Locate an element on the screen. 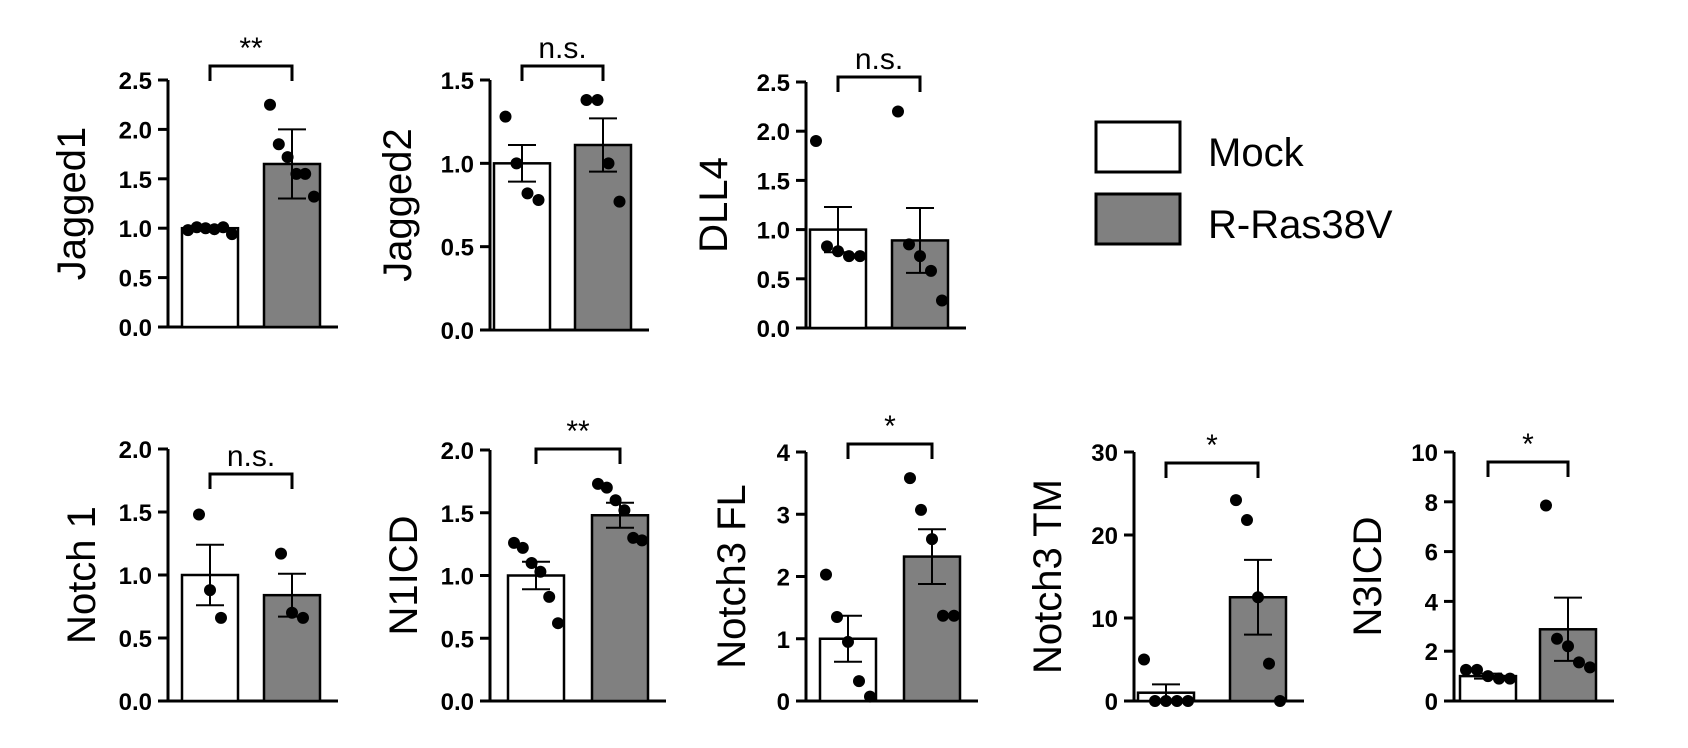 This screenshot has height=748, width=1688. panel-n1icd: 0.0 0.5 1.0 1.5 2.0 N1ICD ** is located at coordinates (524, 565).